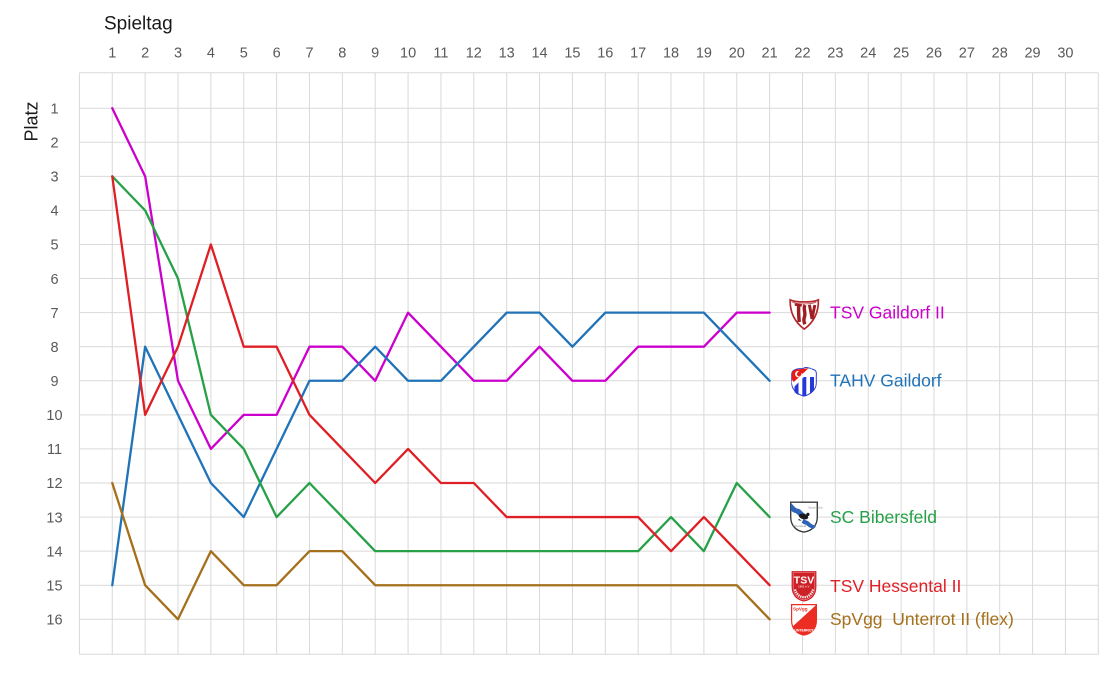 This screenshot has width=1120, height=683. I want to click on svg-text: 22, so click(802, 54).